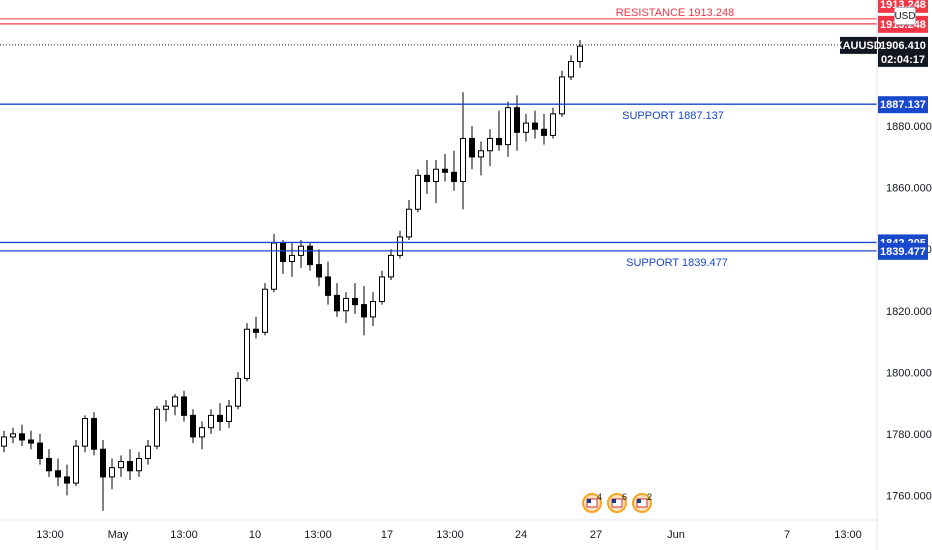 The width and height of the screenshot is (932, 550). I want to click on symbol-label-text: XAUUSD, so click(858, 46).